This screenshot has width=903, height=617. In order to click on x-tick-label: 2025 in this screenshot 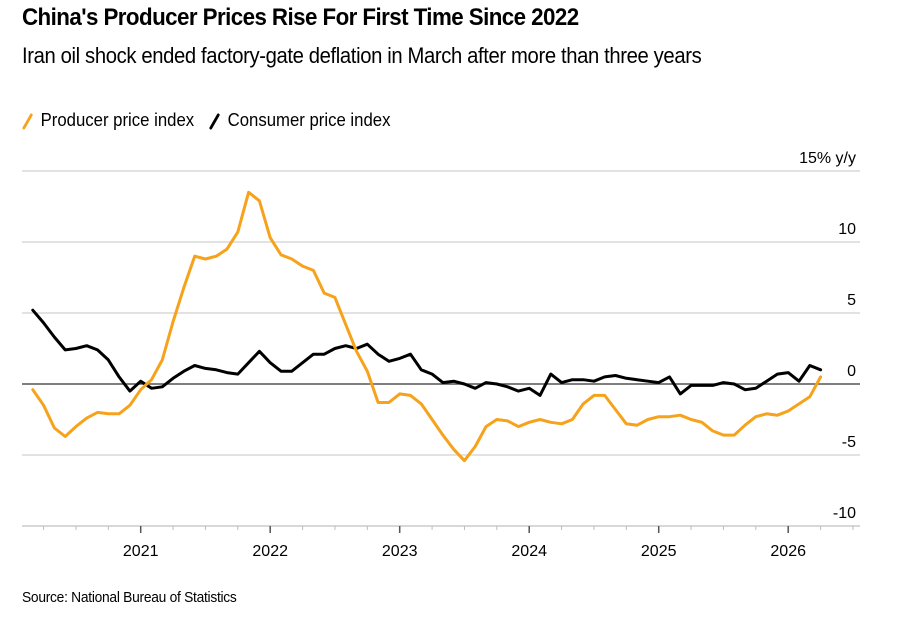, I will do `click(659, 551)`.